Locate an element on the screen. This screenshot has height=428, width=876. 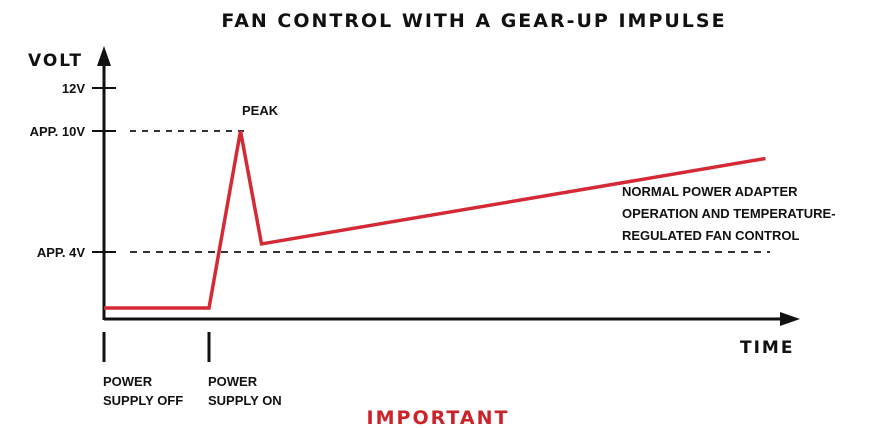
note-line-1: NORMAL POWER ADAPTER is located at coordinates (710, 191).